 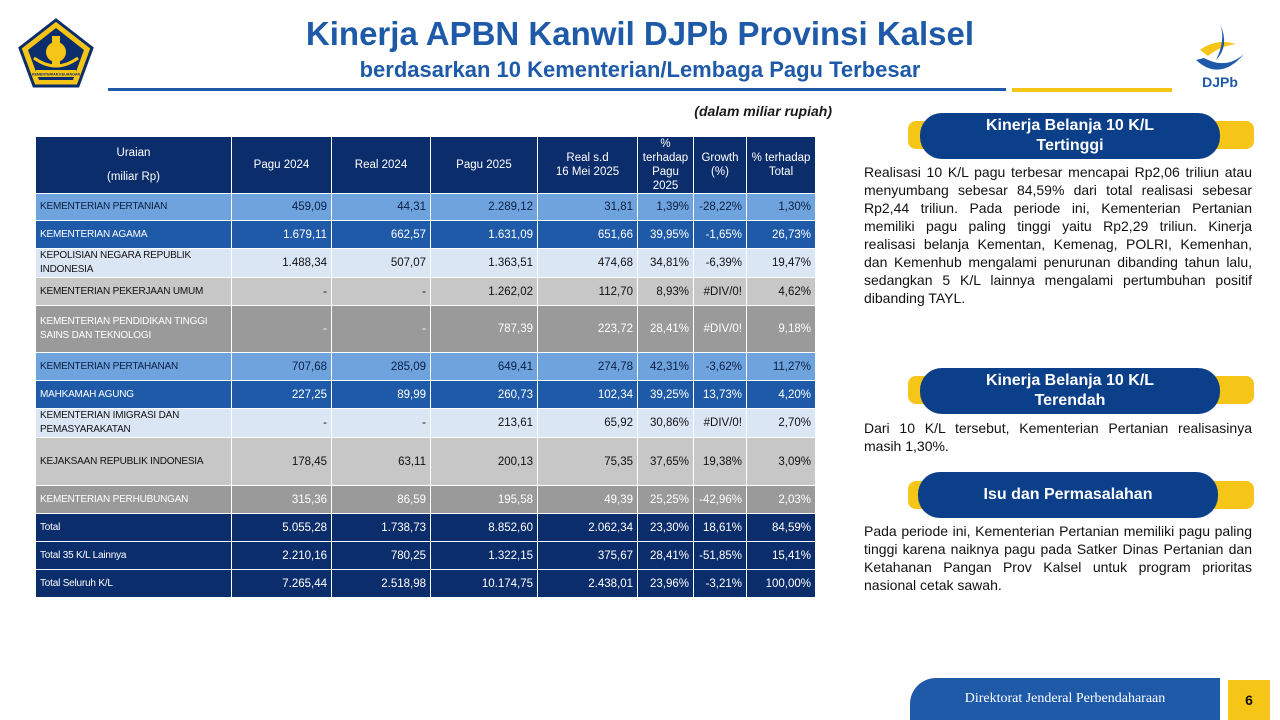 What do you see at coordinates (484, 555) in the screenshot?
I see `table-cell: 1.322,15` at bounding box center [484, 555].